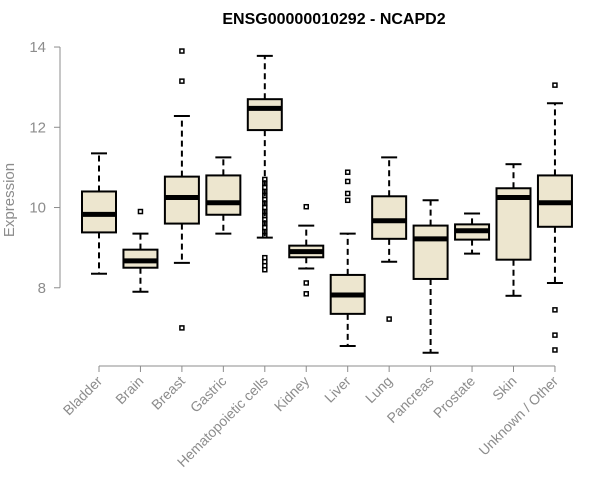 The height and width of the screenshot is (500, 600). Describe the element at coordinates (333, 19) in the screenshot. I see `chart-title: ENSG00000010292 - NCAPD2` at that location.